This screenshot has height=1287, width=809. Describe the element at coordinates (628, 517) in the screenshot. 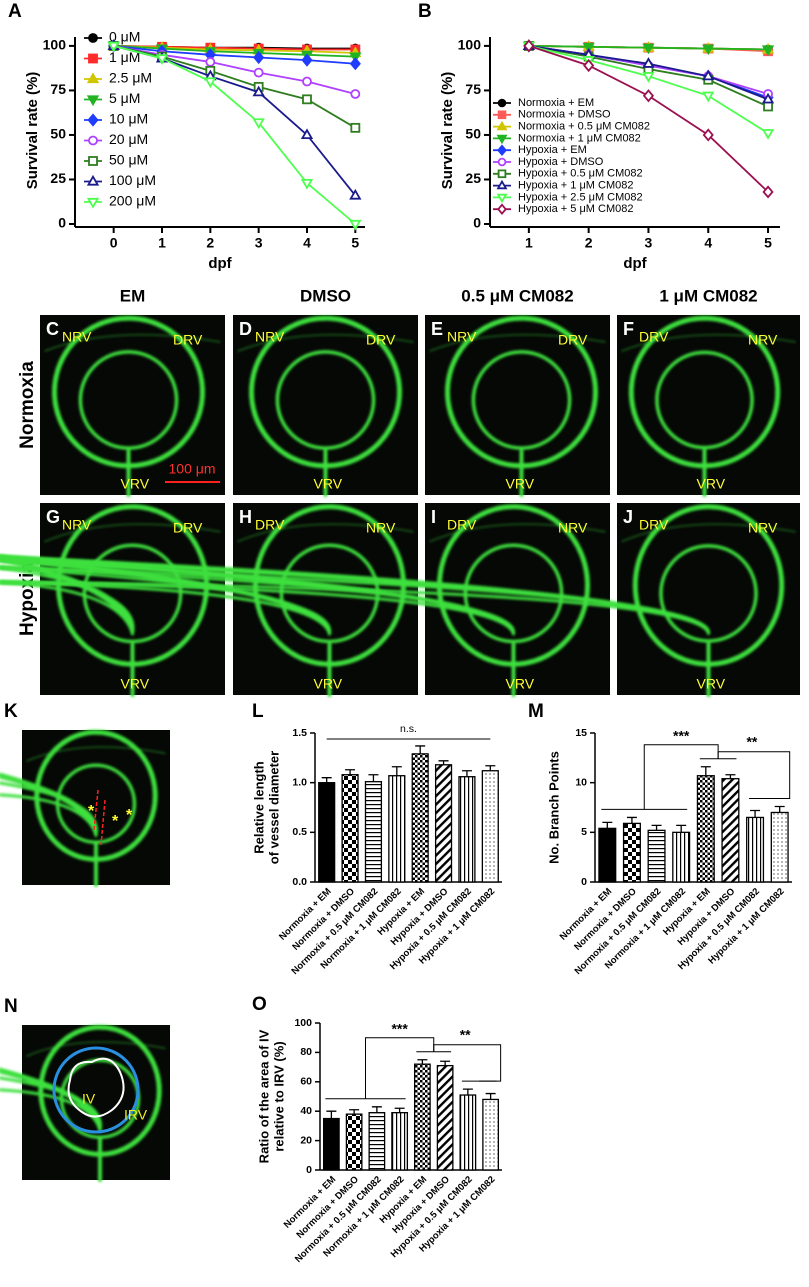

I see `panel-letter: J` at that location.